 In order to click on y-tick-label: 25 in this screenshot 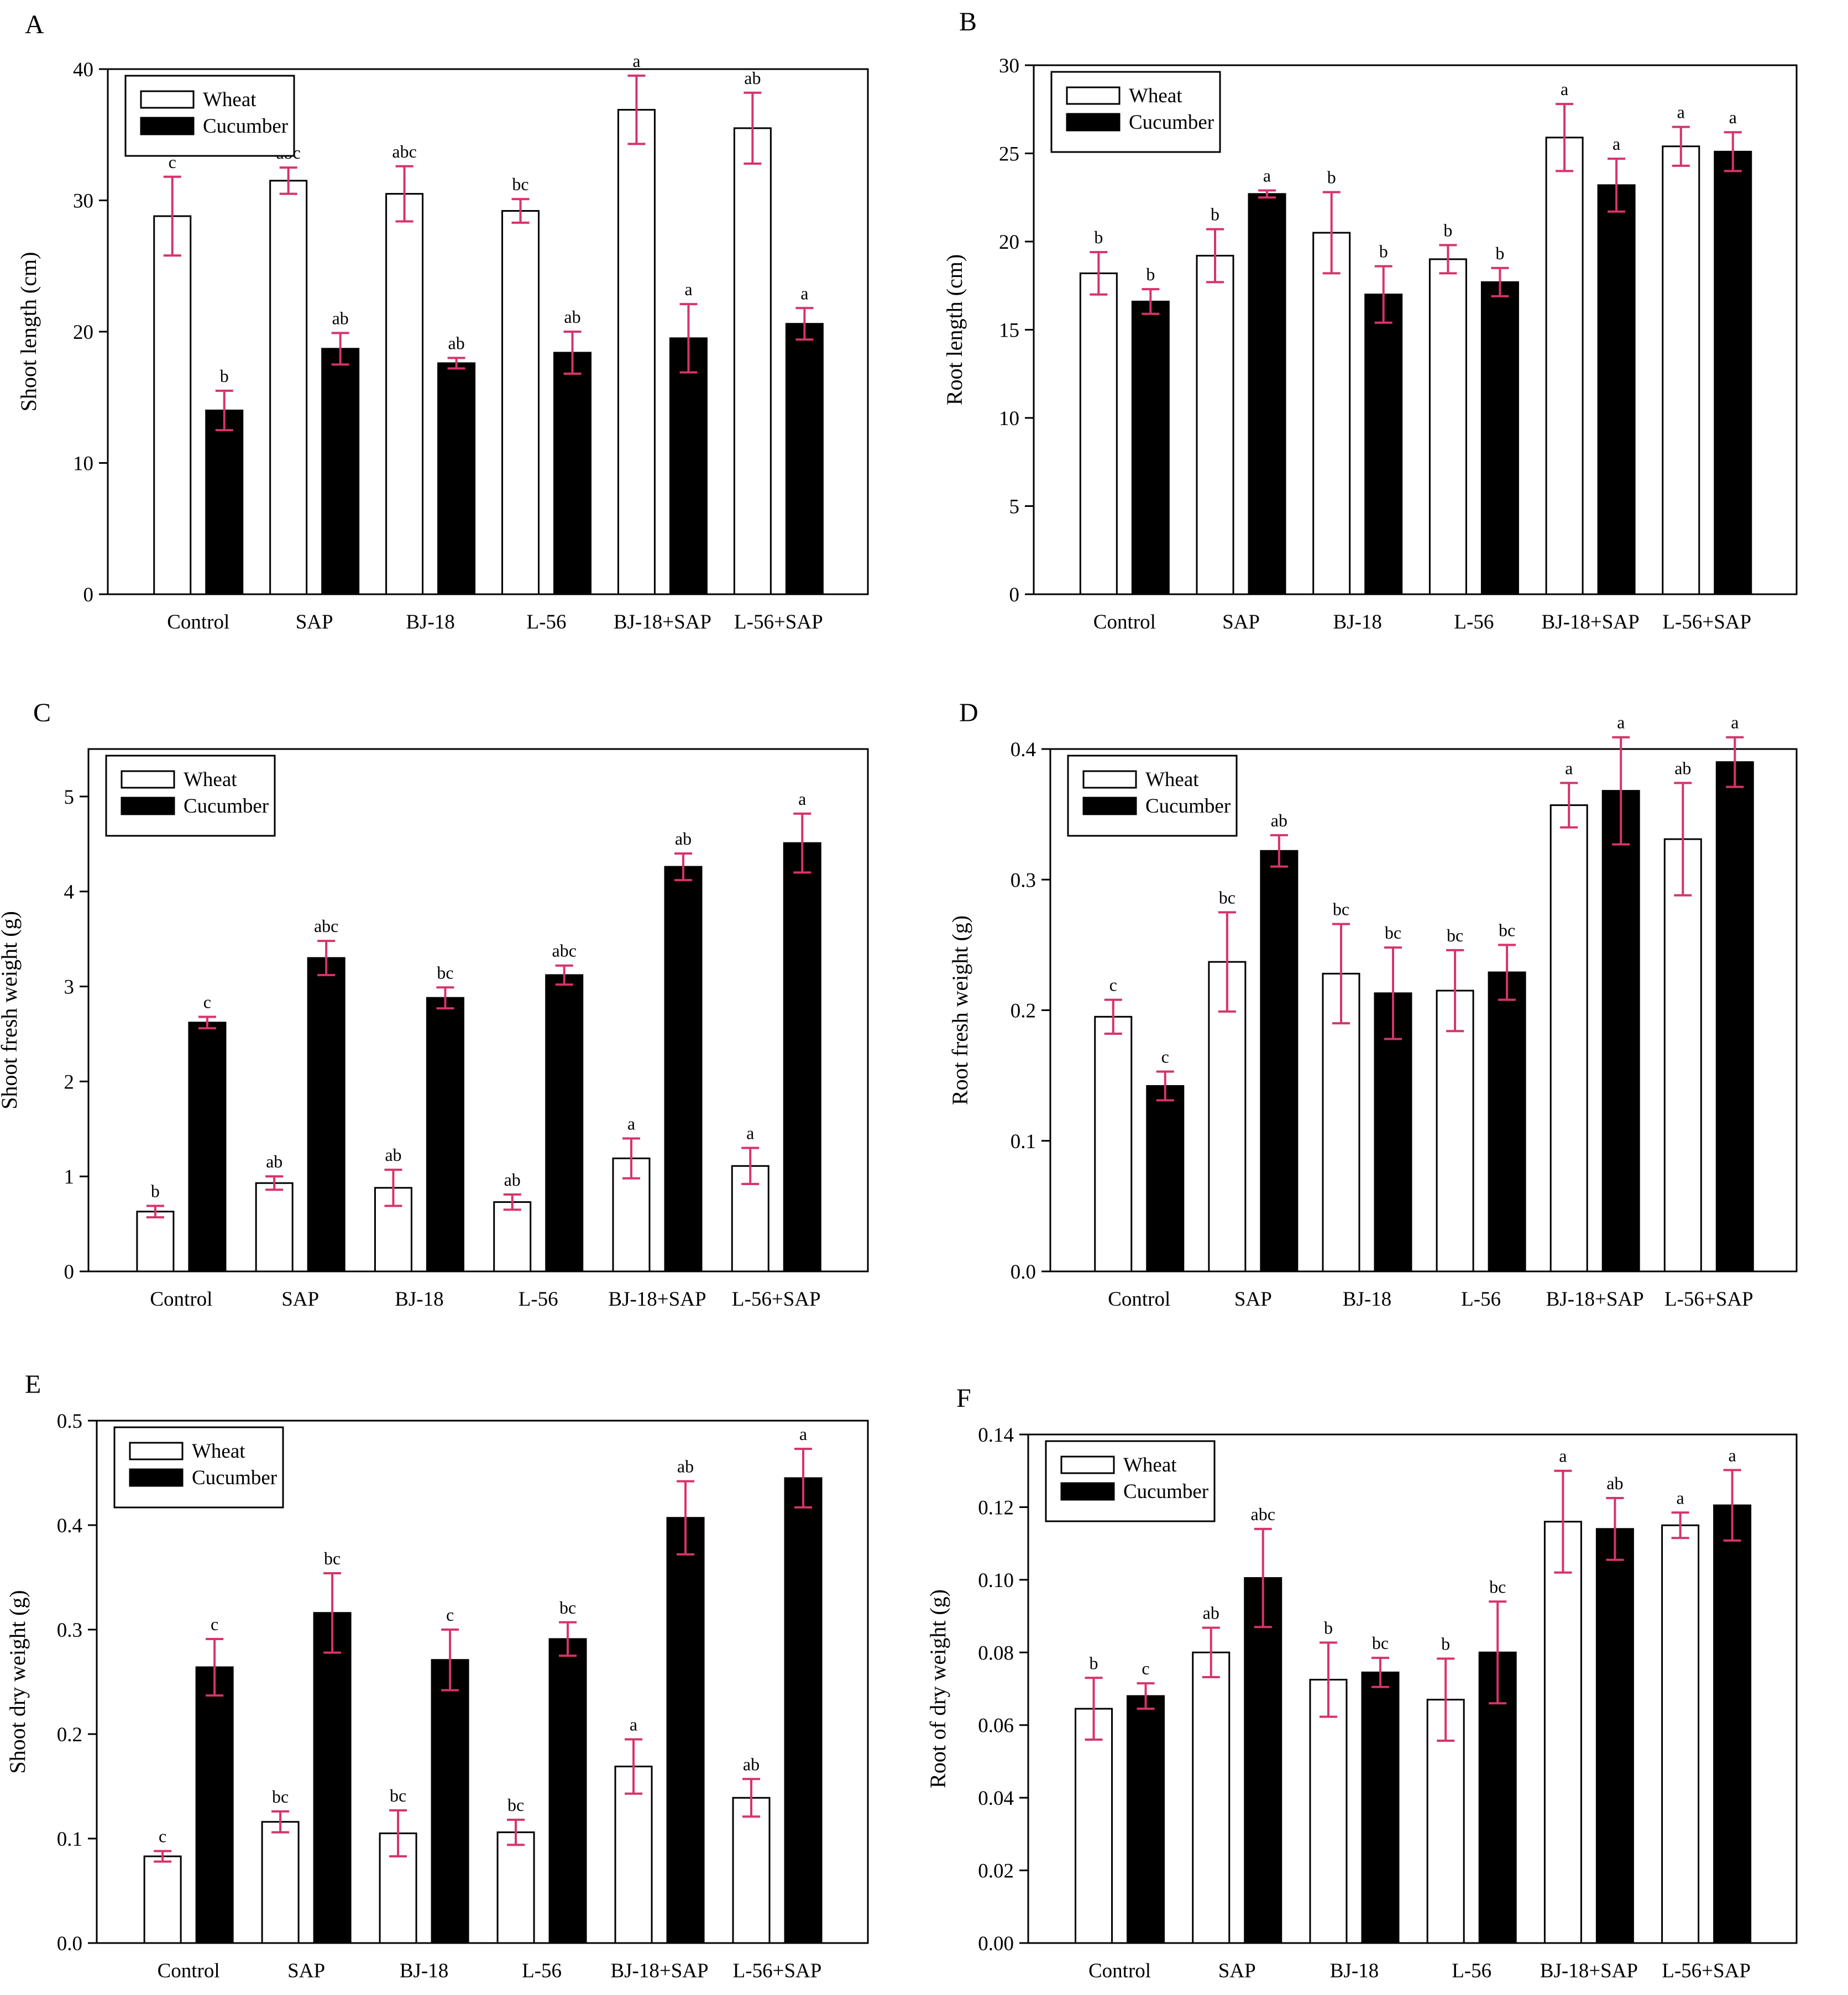, I will do `click(1009, 154)`.